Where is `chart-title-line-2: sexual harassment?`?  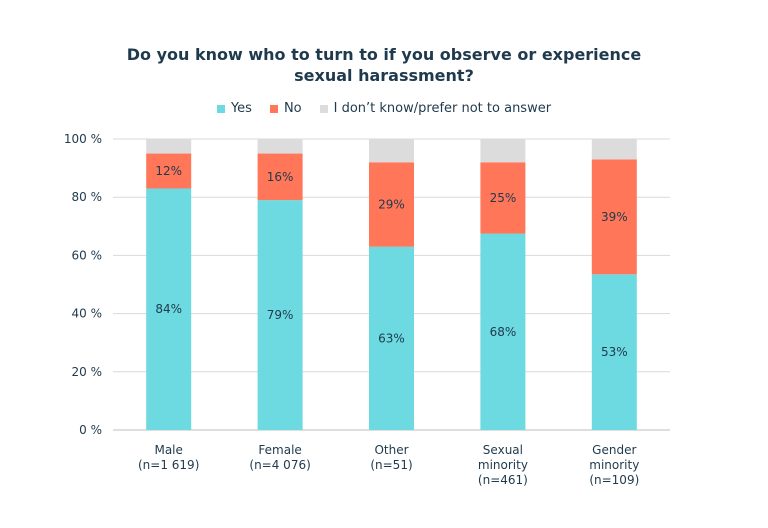 chart-title-line-2: sexual harassment? is located at coordinates (384, 75).